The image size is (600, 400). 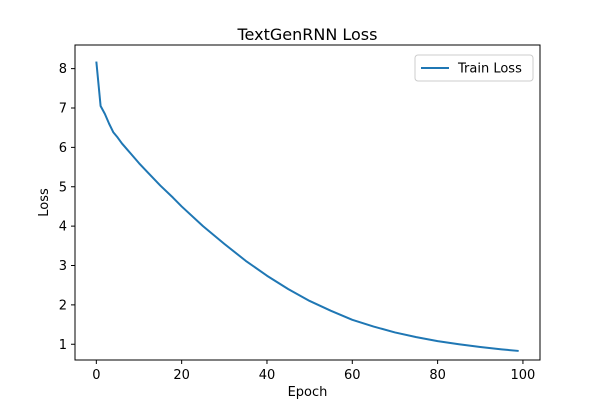 What do you see at coordinates (352, 375) in the screenshot?
I see `x-tick-label: 60` at bounding box center [352, 375].